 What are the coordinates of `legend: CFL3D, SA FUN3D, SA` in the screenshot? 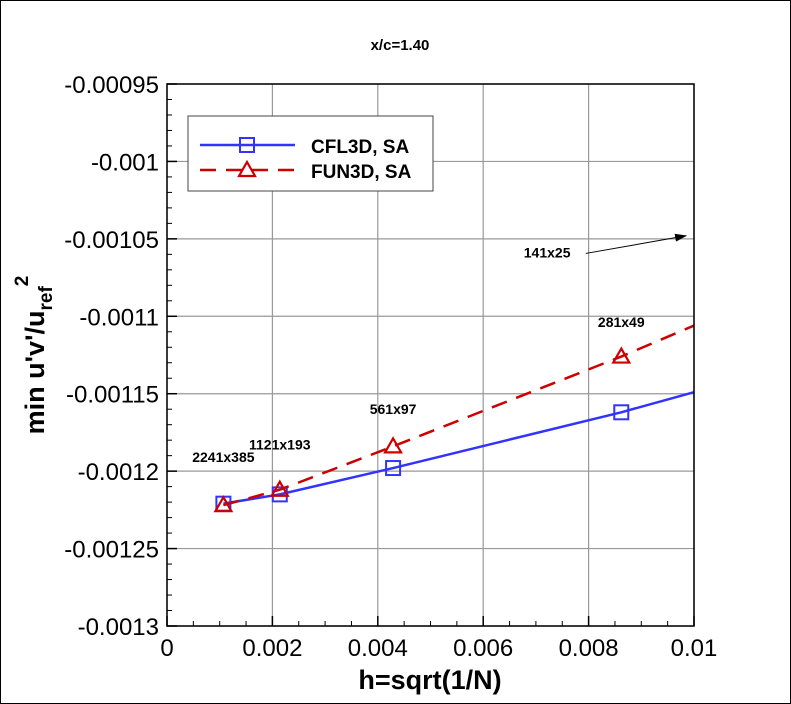 It's located at (310, 153).